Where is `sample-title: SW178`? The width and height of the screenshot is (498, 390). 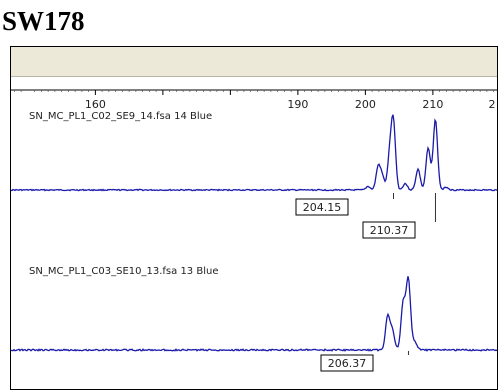 sample-title: SW178 is located at coordinates (43, 21).